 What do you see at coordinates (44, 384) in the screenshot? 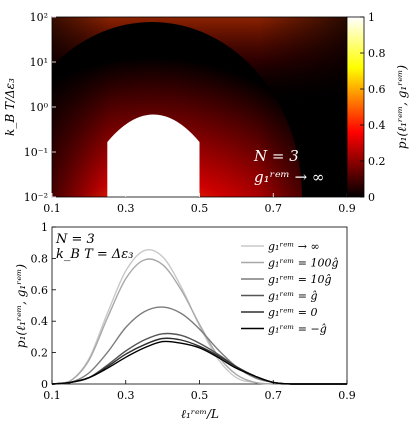
I see `line-y-tick-label: 0` at bounding box center [44, 384].